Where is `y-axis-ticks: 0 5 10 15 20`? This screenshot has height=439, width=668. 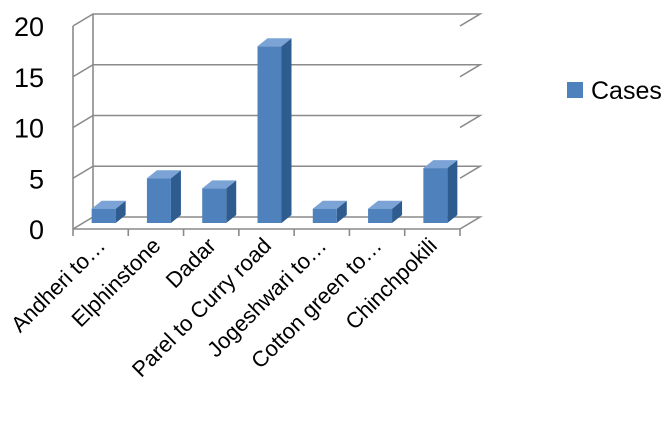 y-axis-ticks: 0 5 10 15 20 is located at coordinates (29, 128).